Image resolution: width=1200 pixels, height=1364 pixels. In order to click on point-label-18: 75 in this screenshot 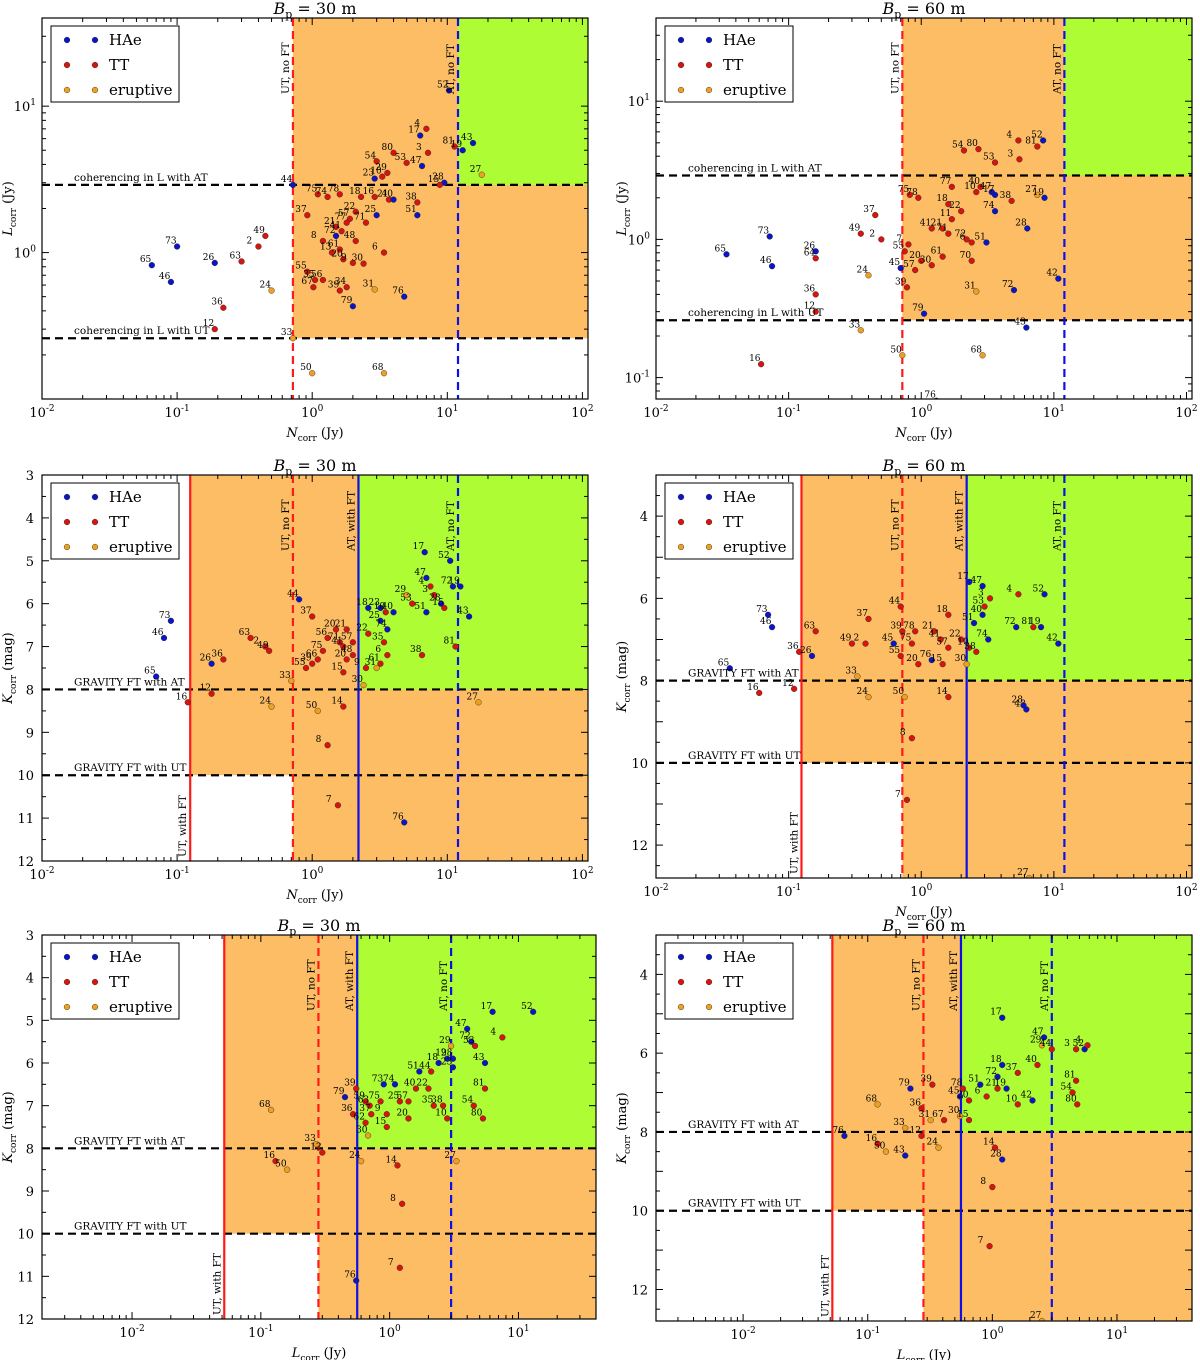, I will do `click(312, 189)`.